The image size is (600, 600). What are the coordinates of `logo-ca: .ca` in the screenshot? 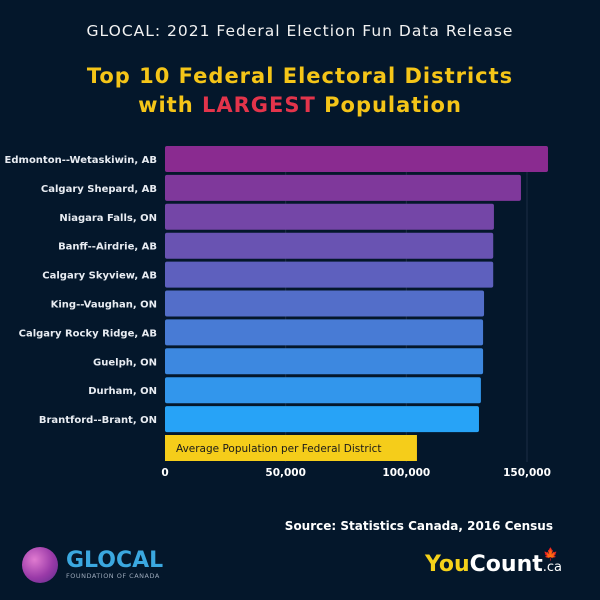 It's located at (552, 567).